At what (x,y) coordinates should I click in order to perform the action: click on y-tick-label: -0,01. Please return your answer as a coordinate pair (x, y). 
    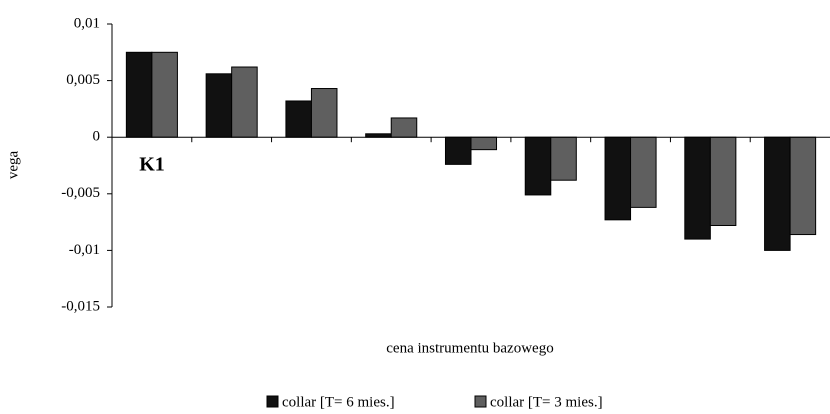
    Looking at the image, I should click on (84, 250).